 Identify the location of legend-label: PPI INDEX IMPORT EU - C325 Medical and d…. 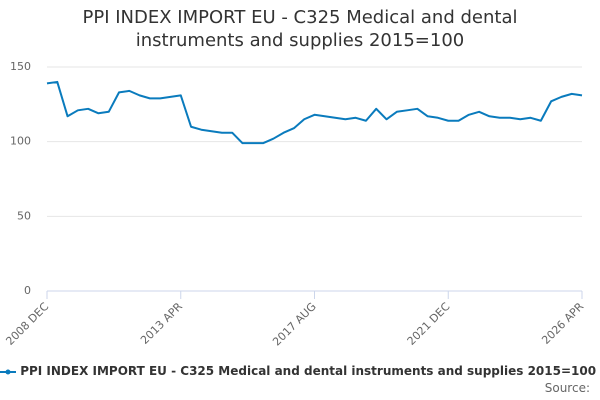
(308, 371).